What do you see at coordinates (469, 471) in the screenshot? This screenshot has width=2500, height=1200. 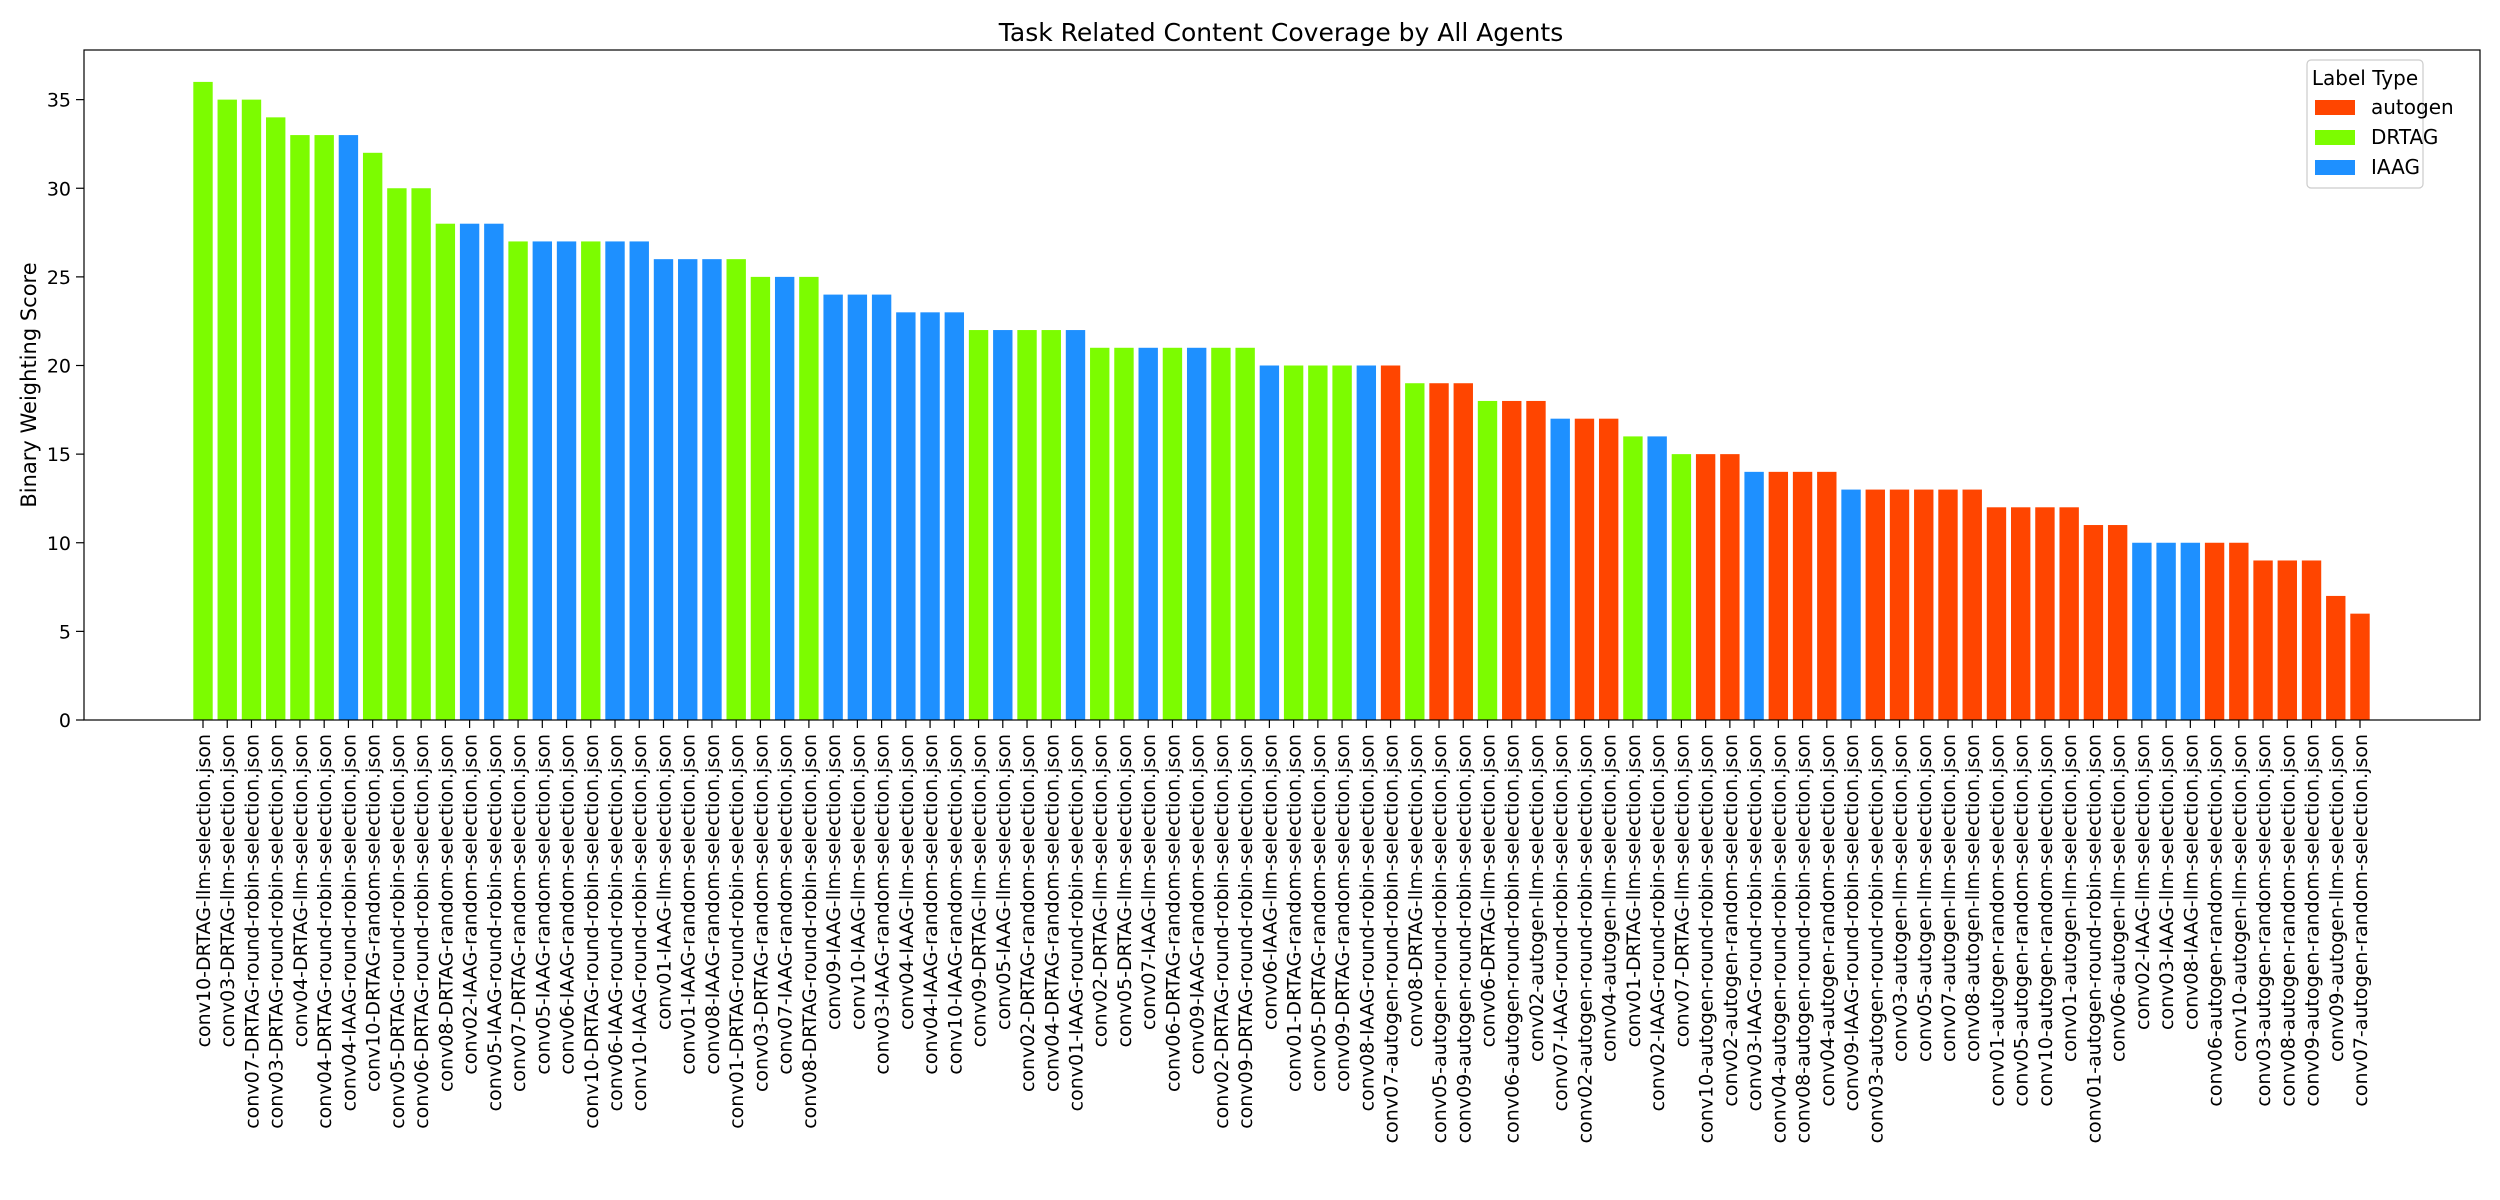 I see `bar-conv02-IAAG-random-selection` at bounding box center [469, 471].